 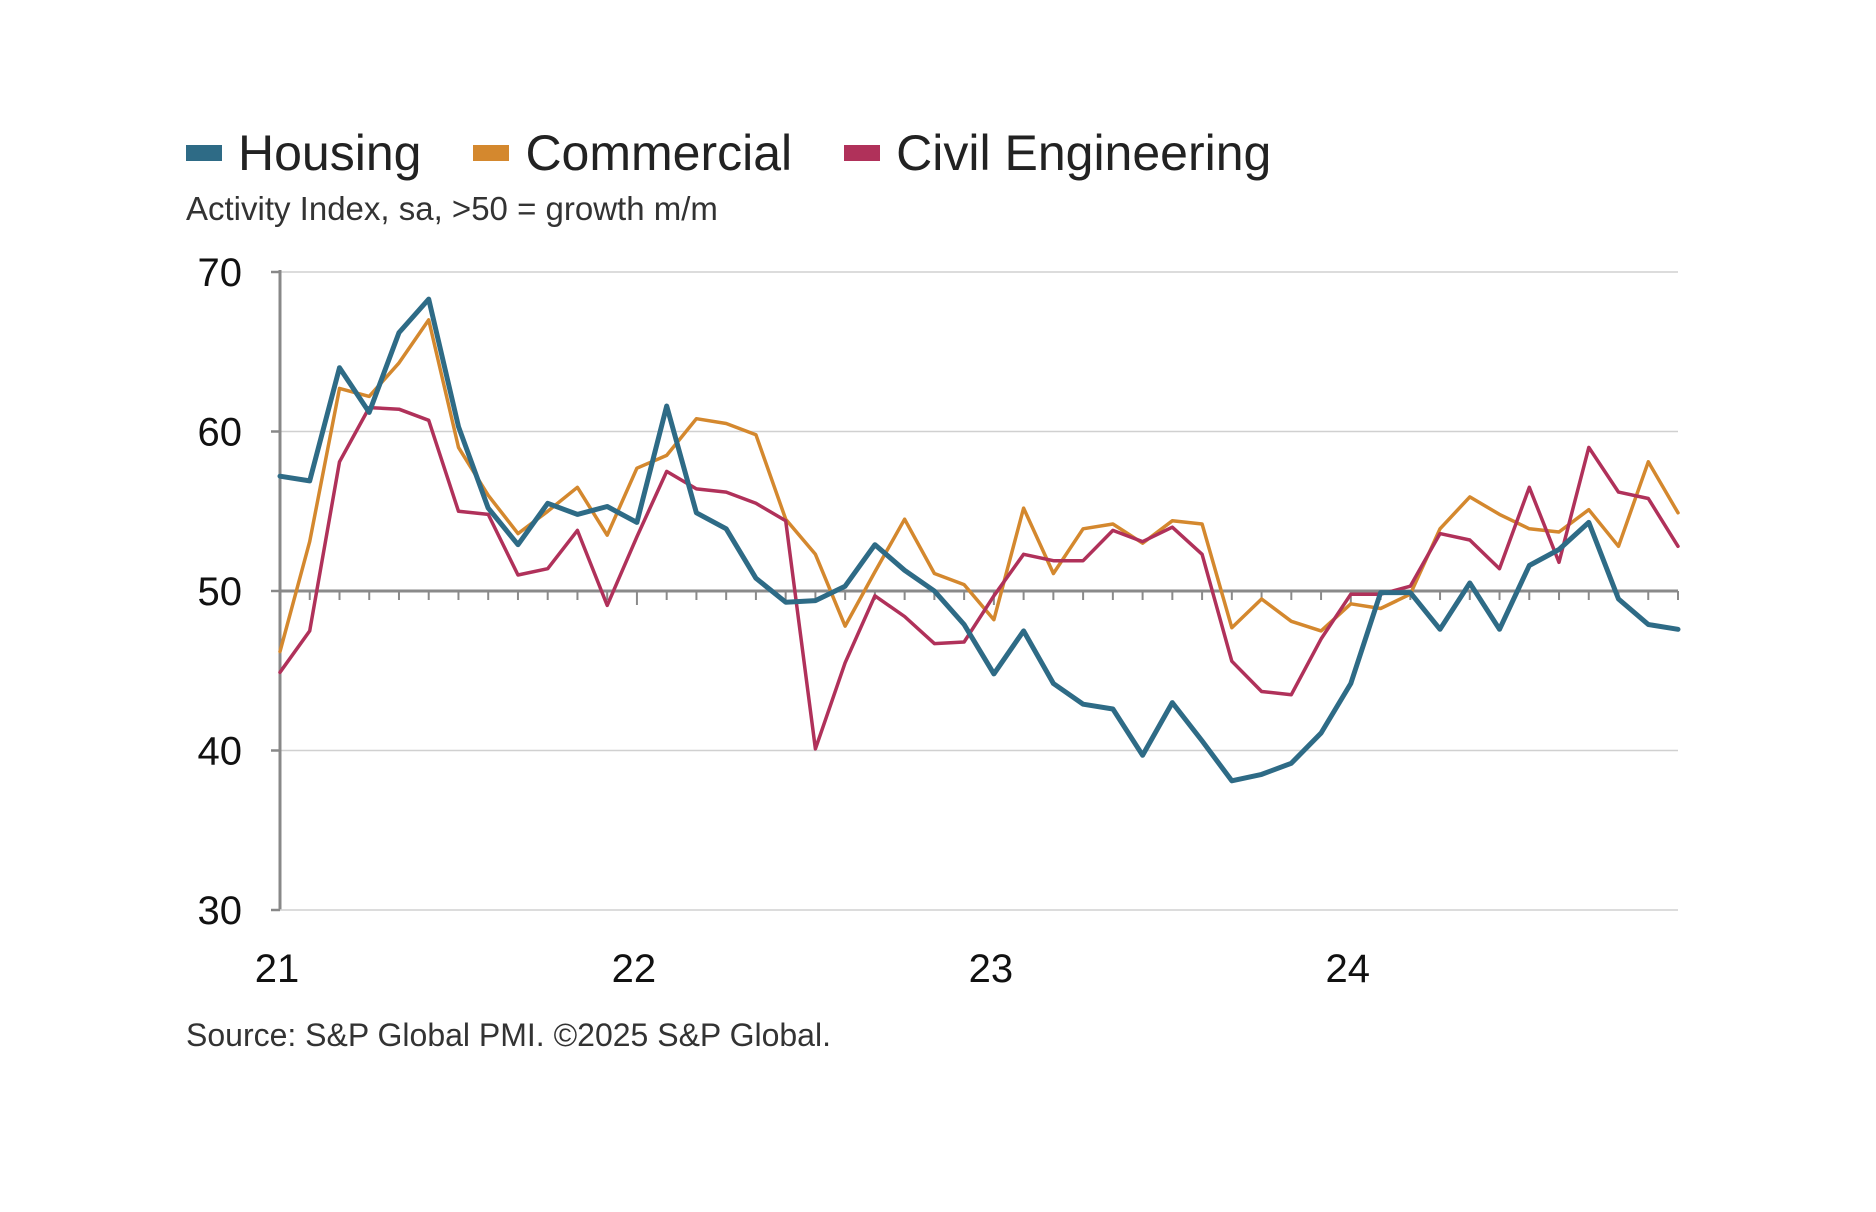 What do you see at coordinates (220, 752) in the screenshot?
I see `y-tick-label-40: 40` at bounding box center [220, 752].